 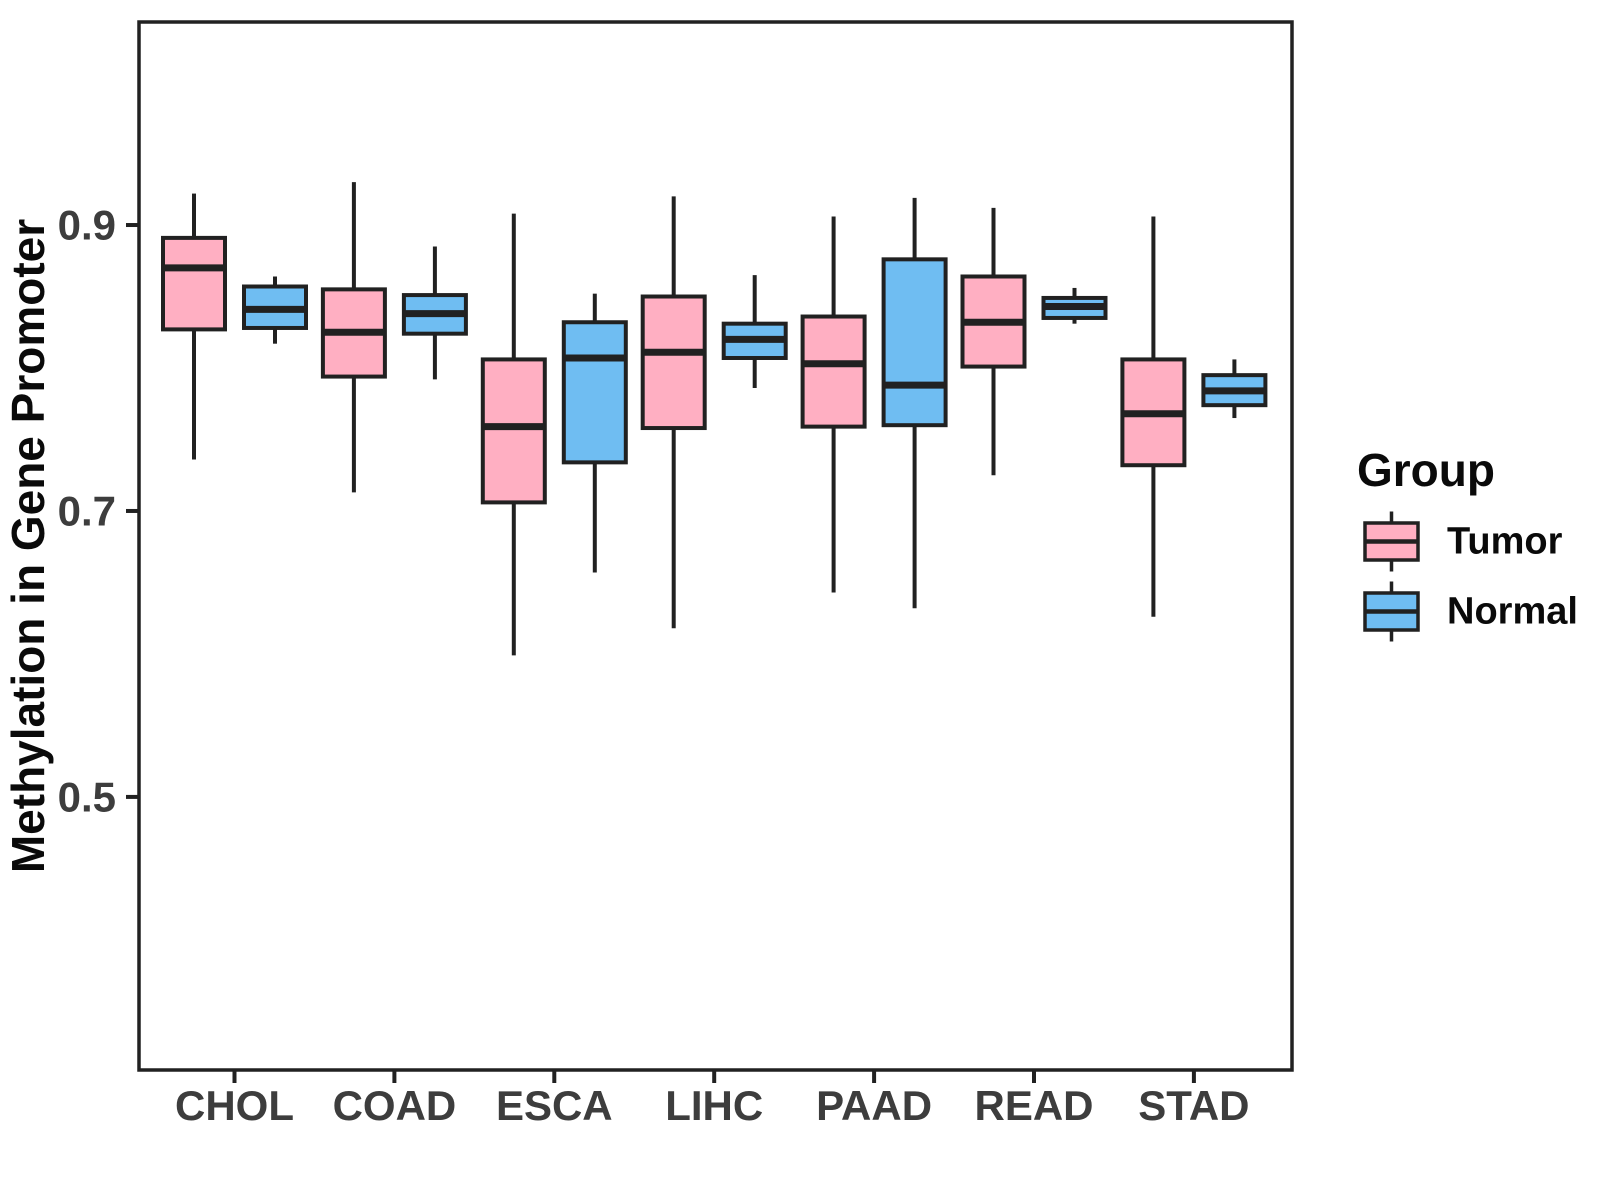 I want to click on legend-key-tumor: Tumor, so click(x=1463, y=541).